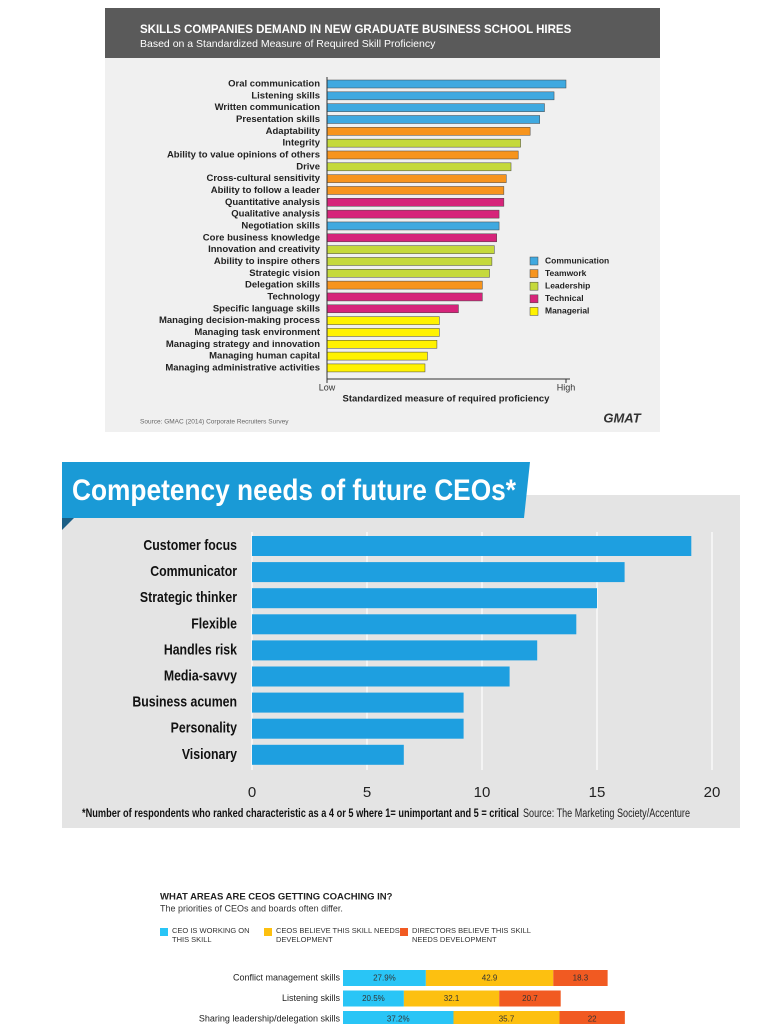 The width and height of the screenshot is (768, 1024). I want to click on legend-label: CEO IS WORKING ON THIS SKILL, so click(211, 935).